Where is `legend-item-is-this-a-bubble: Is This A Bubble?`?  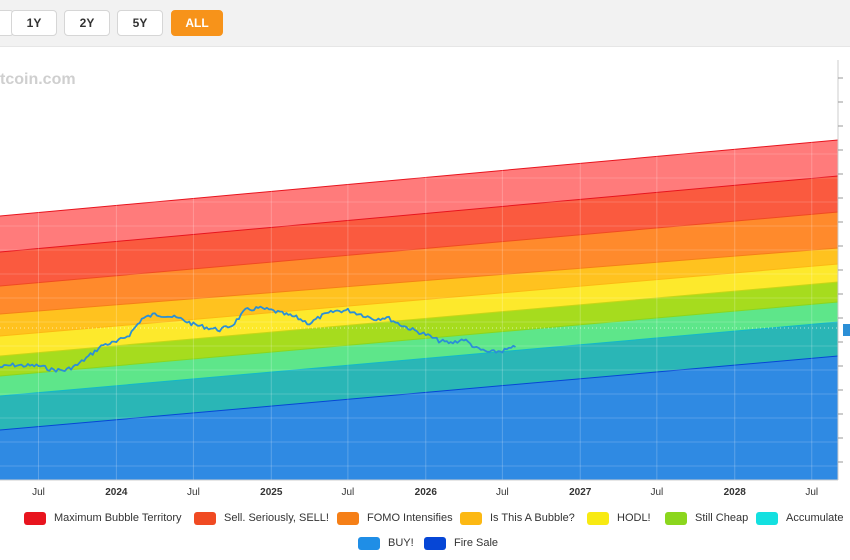
legend-item-is-this-a-bubble: Is This A Bubble? is located at coordinates (517, 518).